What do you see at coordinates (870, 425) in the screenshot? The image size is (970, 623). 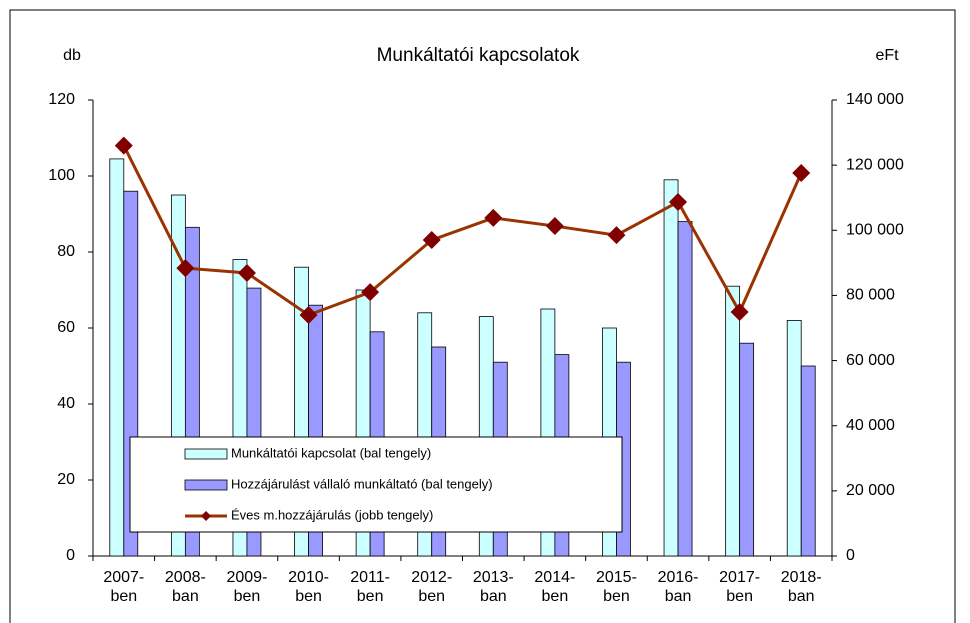 I see `y2-tick-label: 40 000` at bounding box center [870, 425].